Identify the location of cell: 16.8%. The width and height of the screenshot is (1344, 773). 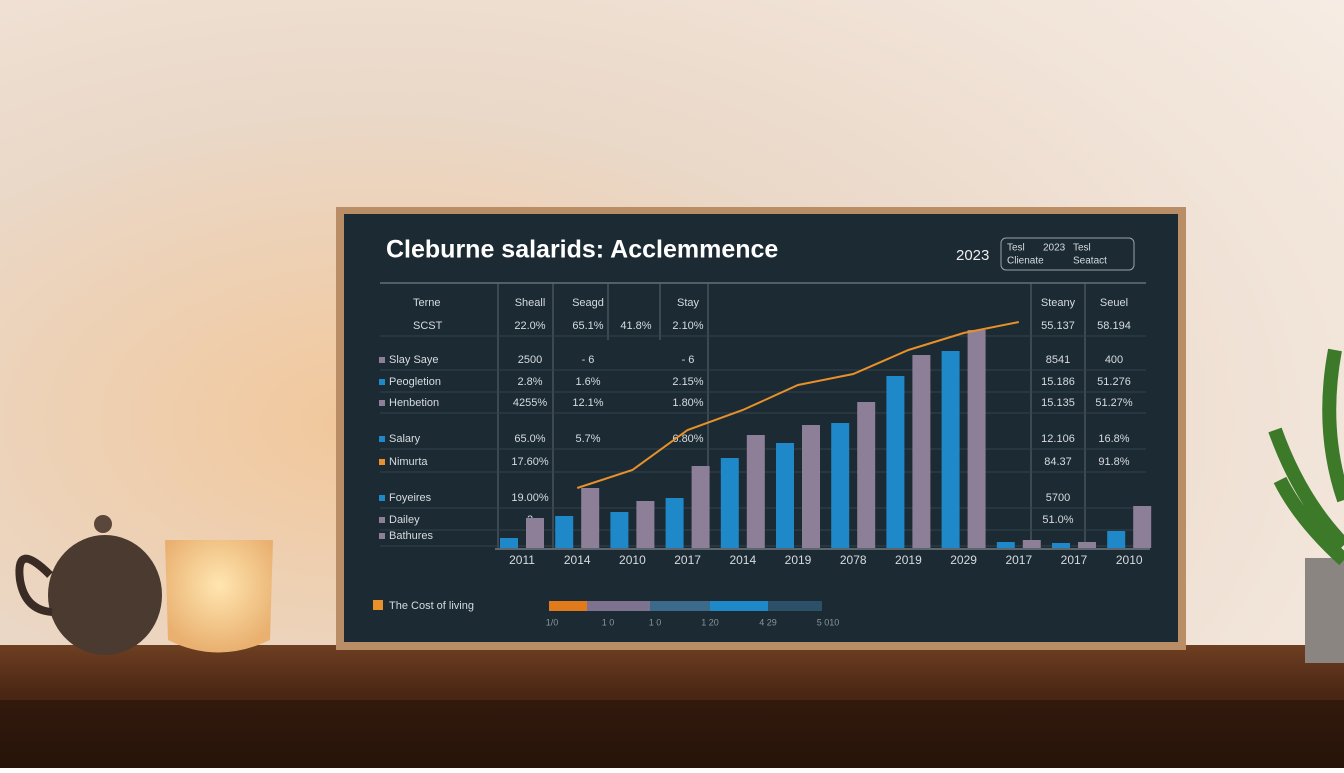
(1113, 439).